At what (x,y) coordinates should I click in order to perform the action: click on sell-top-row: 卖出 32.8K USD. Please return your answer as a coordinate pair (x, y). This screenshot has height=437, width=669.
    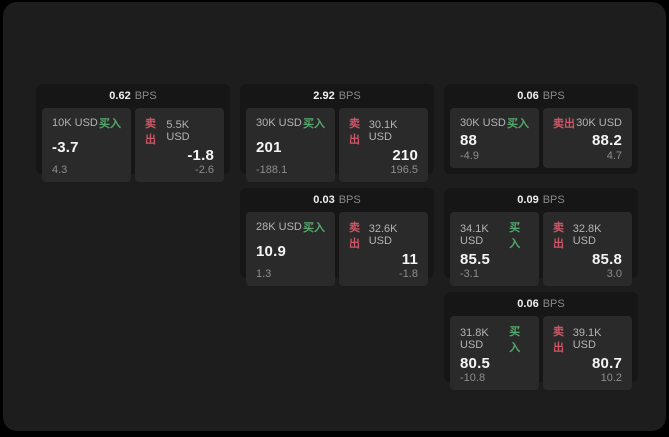
    Looking at the image, I should click on (587, 235).